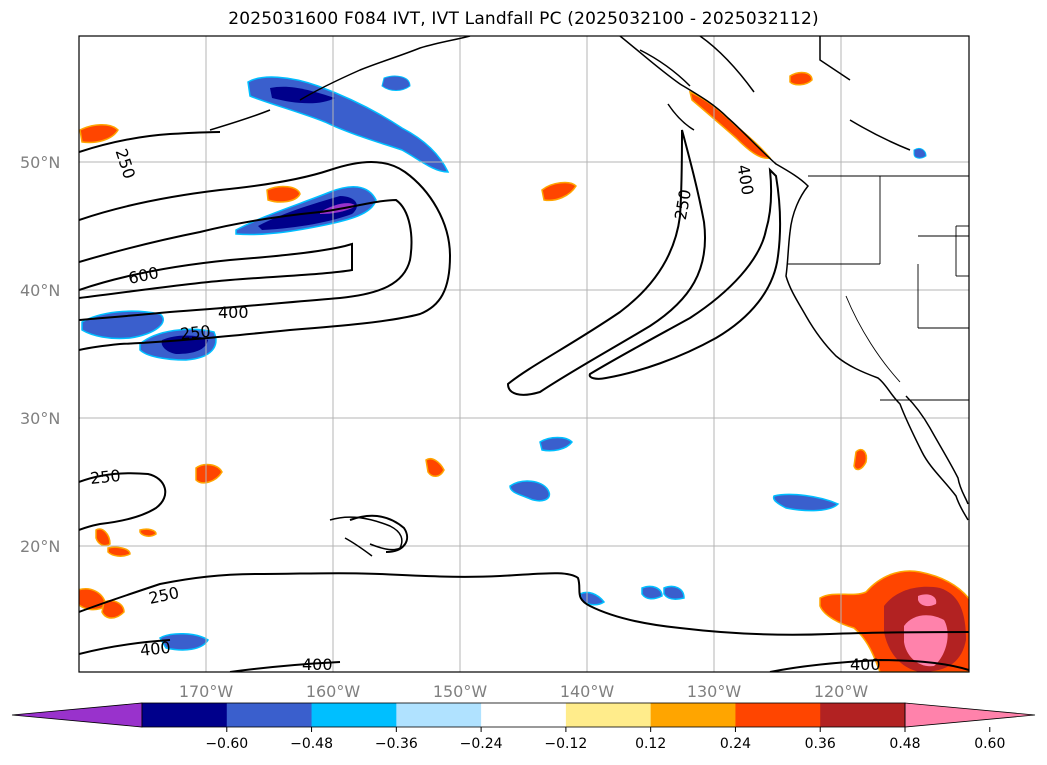 This screenshot has height=765, width=1047. I want to click on colorbar-tick-label: −0.24, so click(481, 744).